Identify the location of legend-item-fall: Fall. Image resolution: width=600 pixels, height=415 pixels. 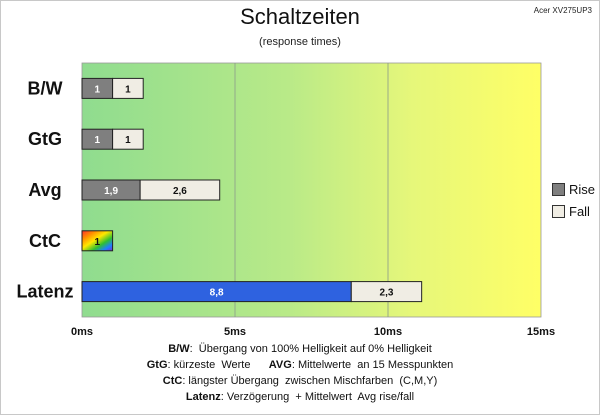
(573, 211).